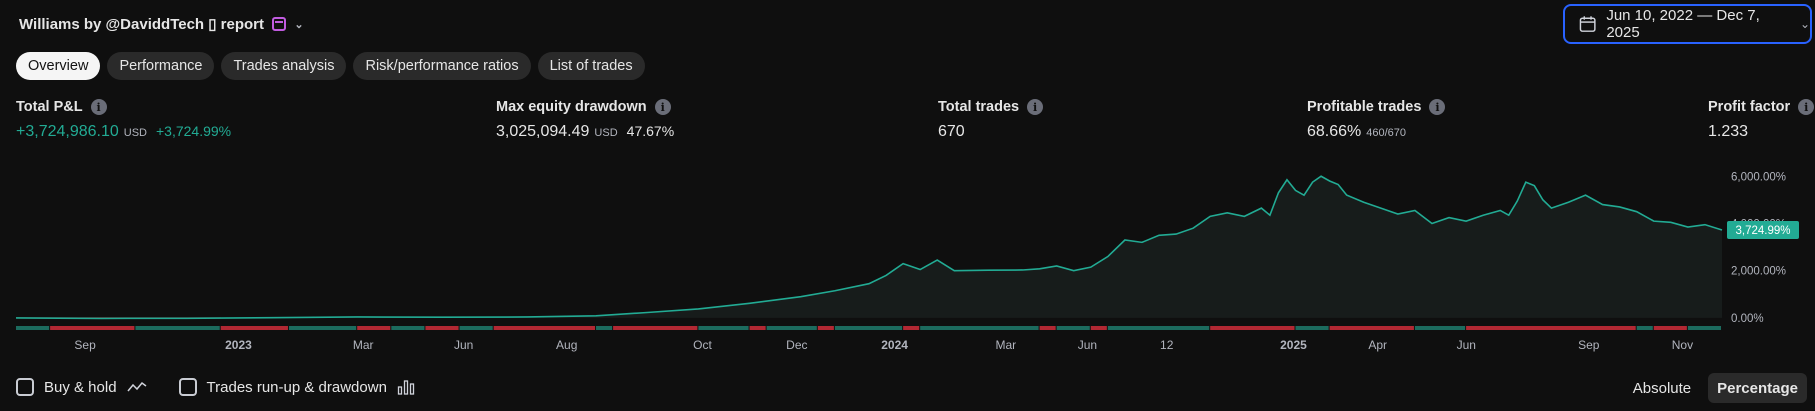  What do you see at coordinates (991, 120) in the screenshot?
I see `metric-total-trades: Total trades i 670` at bounding box center [991, 120].